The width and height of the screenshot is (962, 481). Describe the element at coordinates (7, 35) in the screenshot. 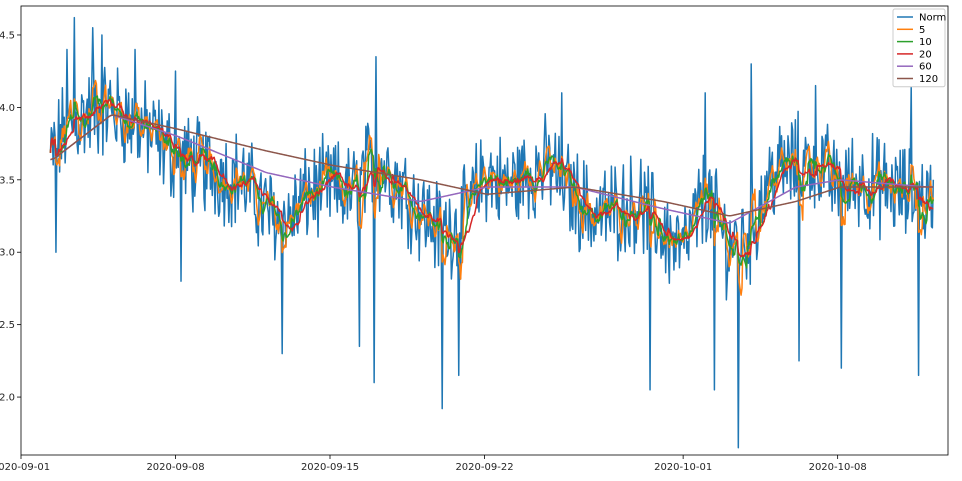

I see `y-tick-label: 4.5` at that location.